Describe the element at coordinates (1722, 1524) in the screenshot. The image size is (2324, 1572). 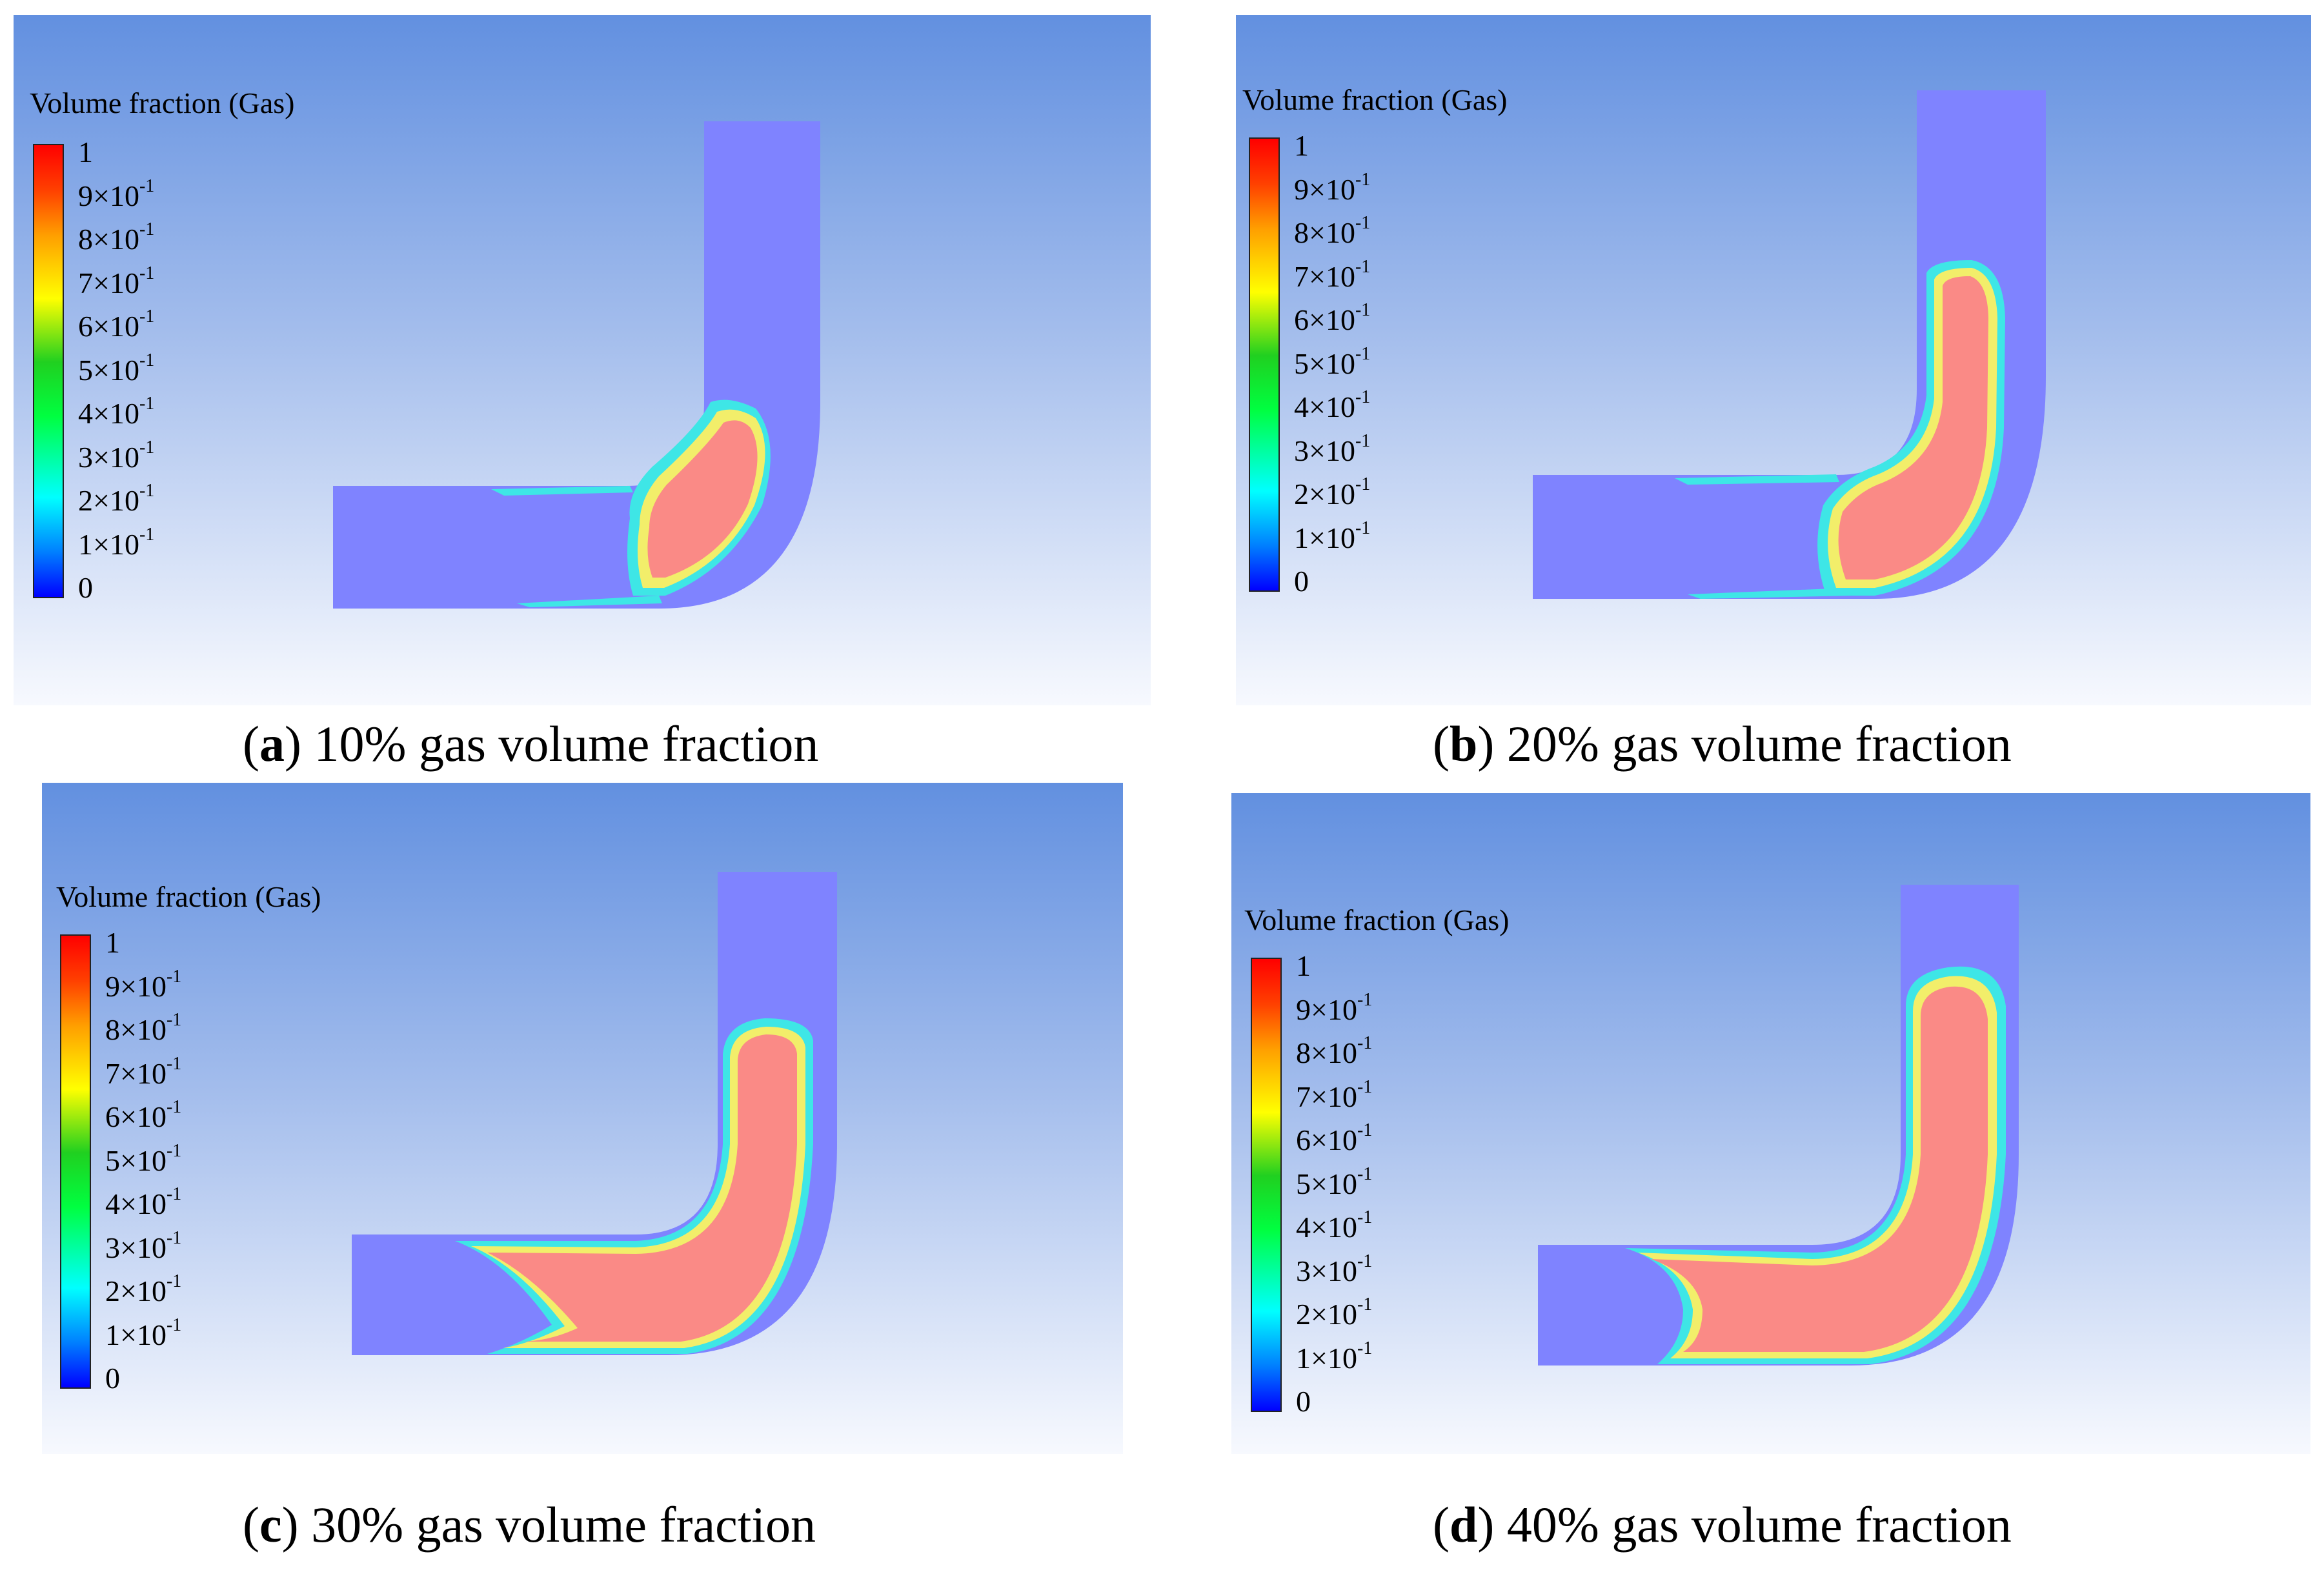
I see `caption-d: (d) 40% gas volume fraction` at that location.